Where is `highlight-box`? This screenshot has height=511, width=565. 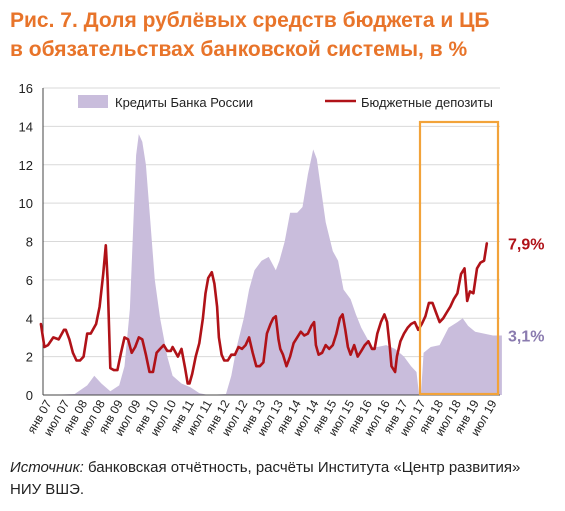 highlight-box is located at coordinates (459, 258).